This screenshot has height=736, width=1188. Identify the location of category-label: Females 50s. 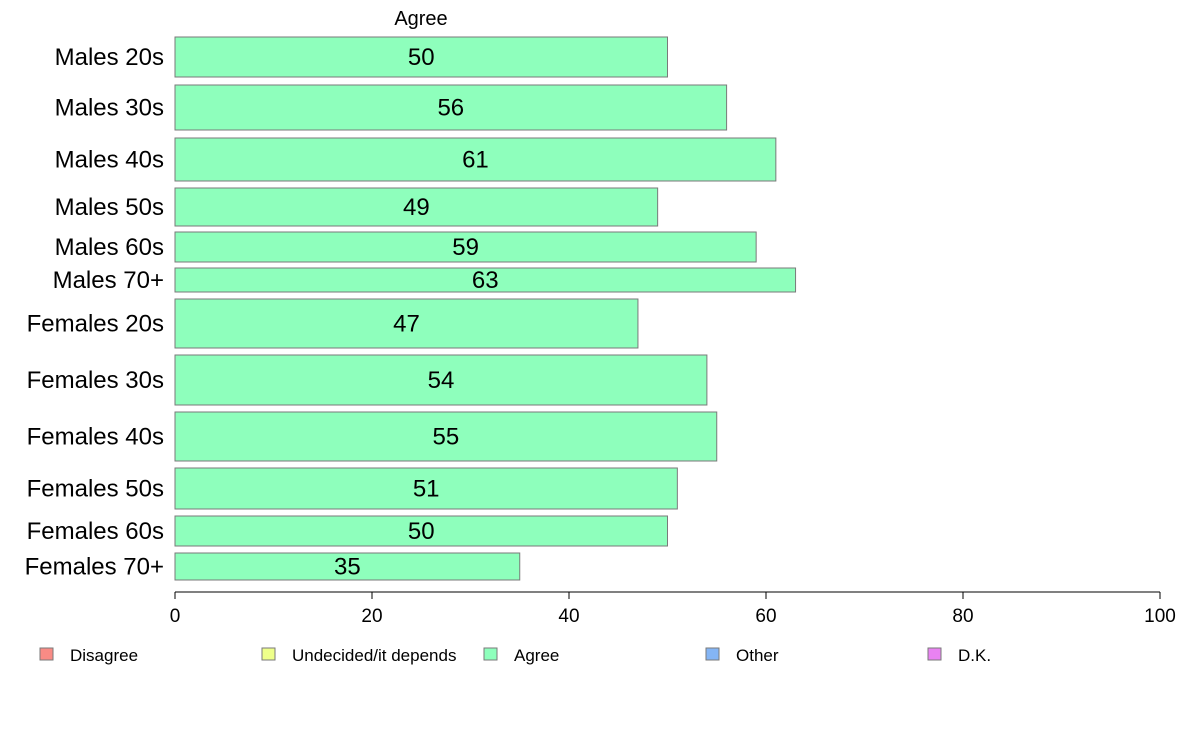
(95, 489).